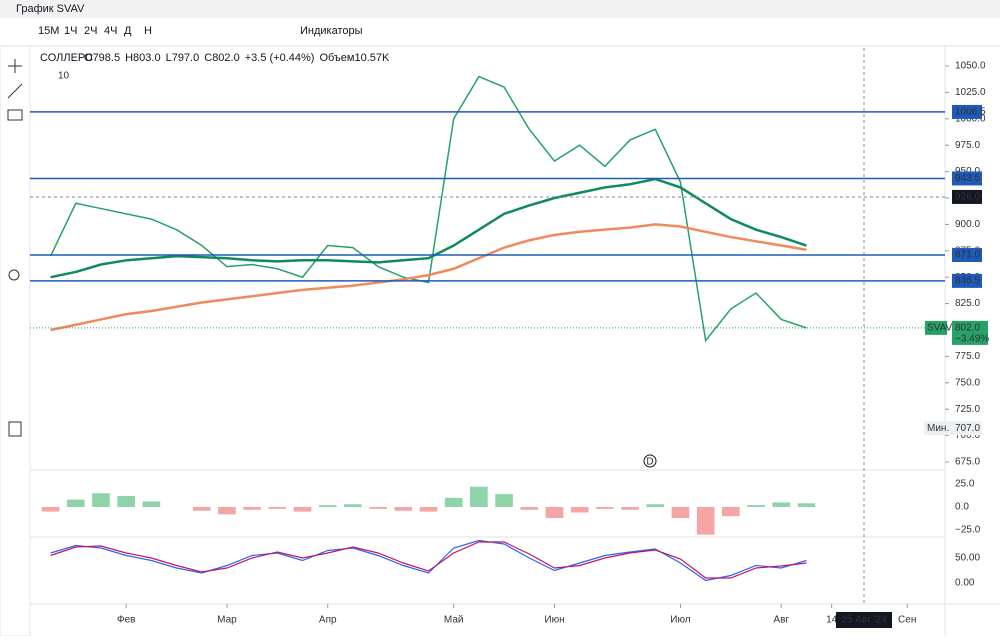 The image size is (1000, 641). I want to click on min-price: 707.0, so click(967, 428).